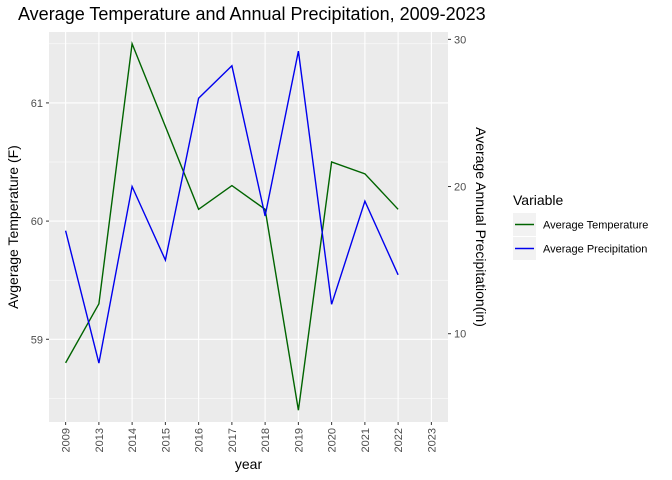  Describe the element at coordinates (366, 440) in the screenshot. I see `x-tick-label: 2021` at that location.